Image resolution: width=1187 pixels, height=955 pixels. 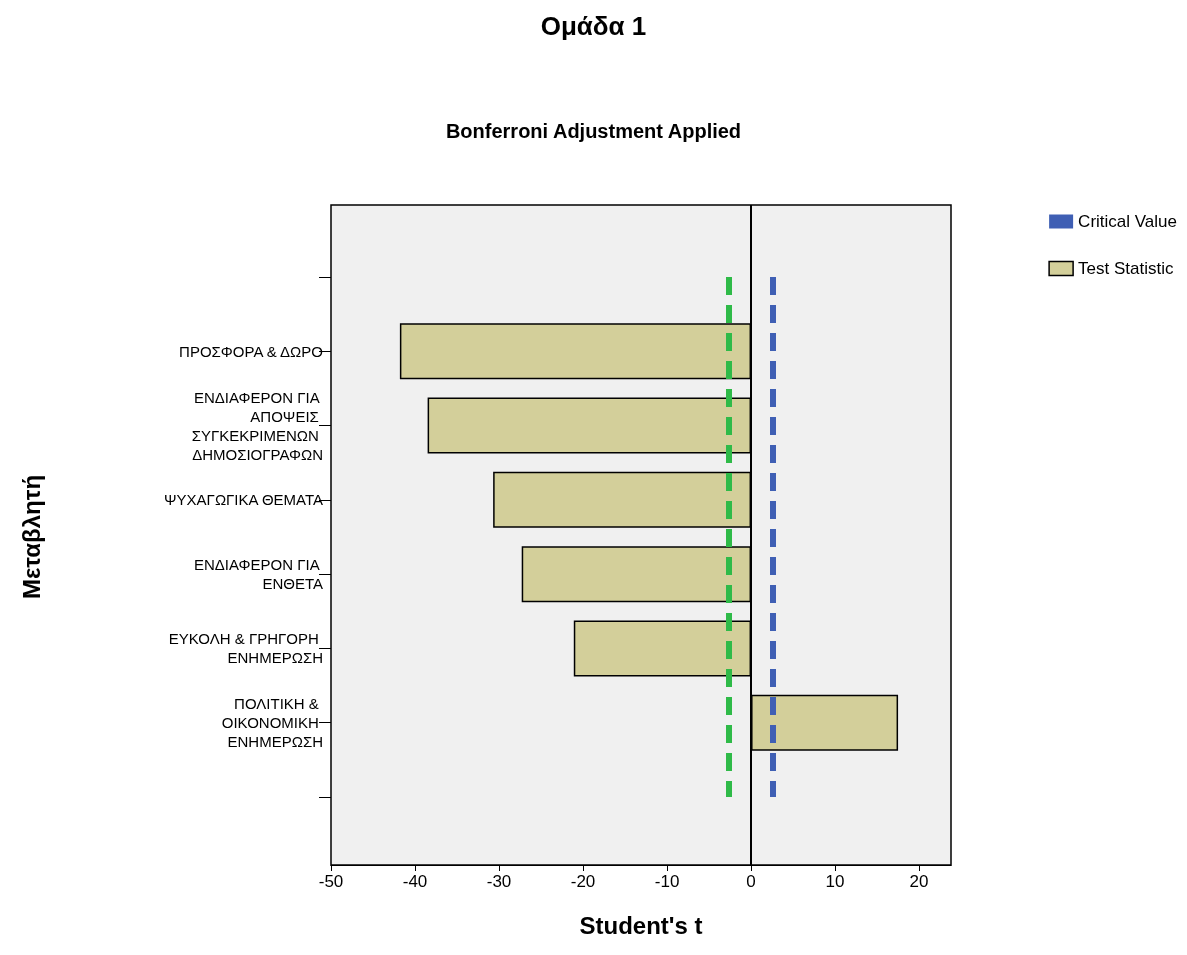 What do you see at coordinates (257, 425) in the screenshot?
I see `y-tick-label: ΕΝΔΙΑΦΕΡΟΝ ΓΙΑ ΑΠΟΨΕΙΣ ΣΥΓΚΕΚΡΙΜΕΝΩΝ ΔΗΜΟΣΙΟΓΡΑΦΩΝ` at bounding box center [257, 425].